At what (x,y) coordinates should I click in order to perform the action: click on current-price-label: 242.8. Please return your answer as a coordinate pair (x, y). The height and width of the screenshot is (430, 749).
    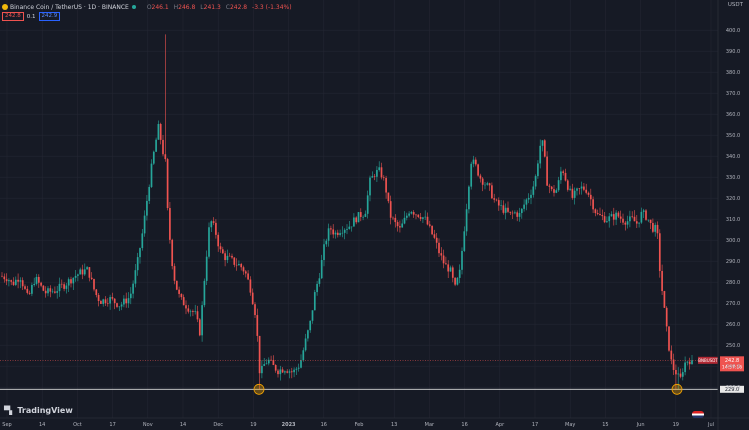
    Looking at the image, I should click on (732, 361).